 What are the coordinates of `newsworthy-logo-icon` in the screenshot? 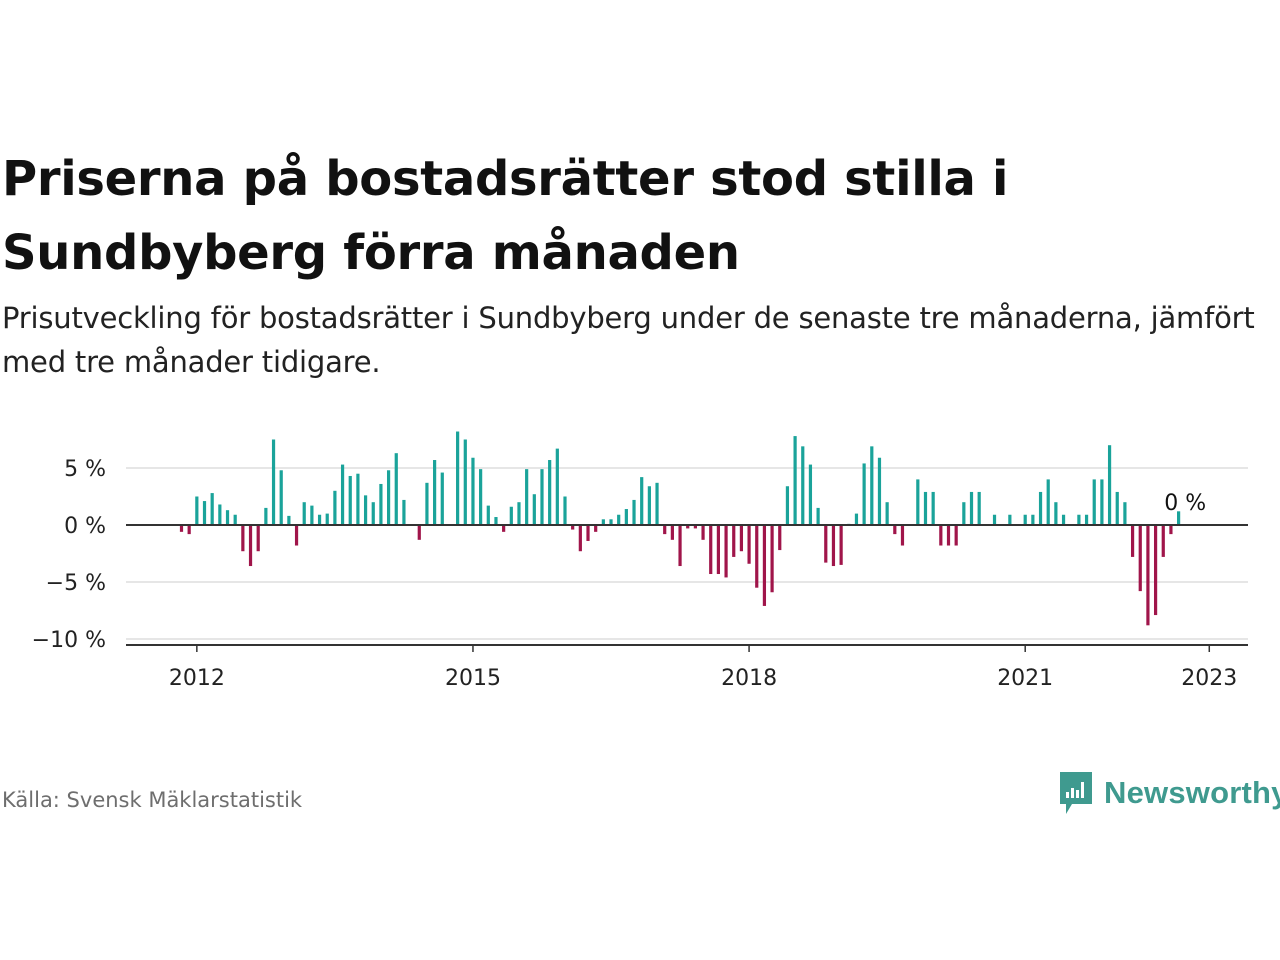 It's located at (1076, 793).